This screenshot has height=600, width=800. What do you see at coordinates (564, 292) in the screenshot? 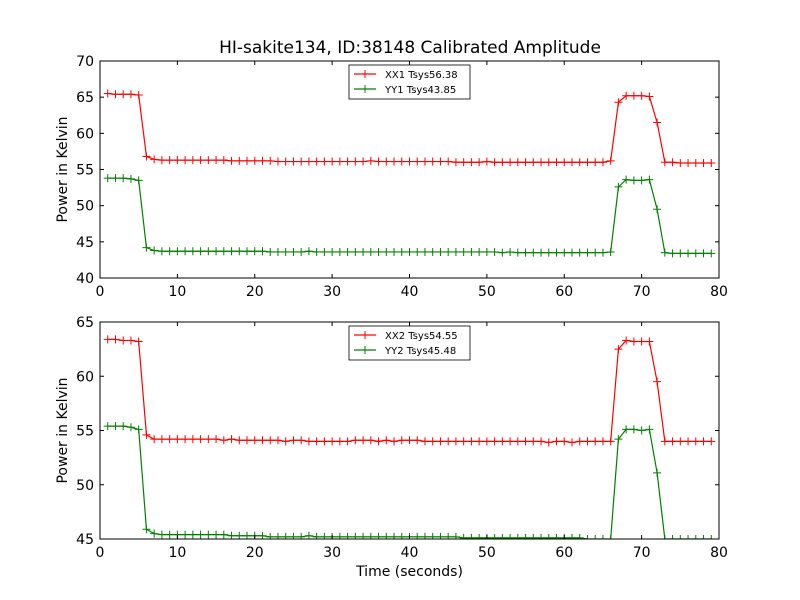
I see `x-tick-label: 60` at bounding box center [564, 292].